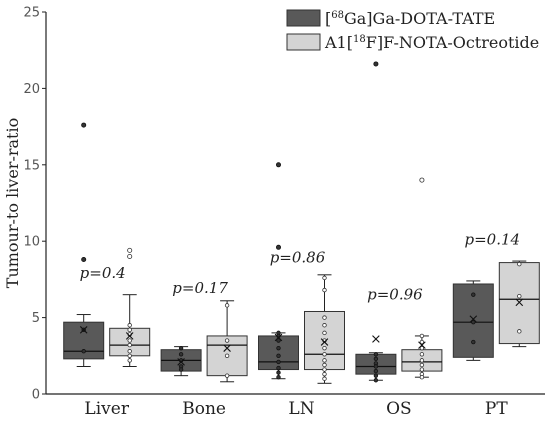  I want to click on legend-label: A1[18F]F-NOTA-Octreotide, so click(431, 42).